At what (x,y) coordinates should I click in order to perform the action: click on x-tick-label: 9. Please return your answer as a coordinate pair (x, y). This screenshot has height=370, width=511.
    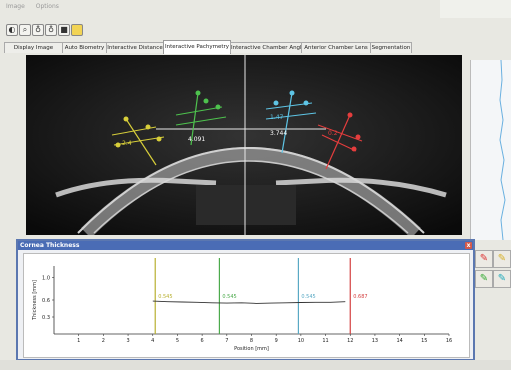
    Looking at the image, I should click on (276, 341).